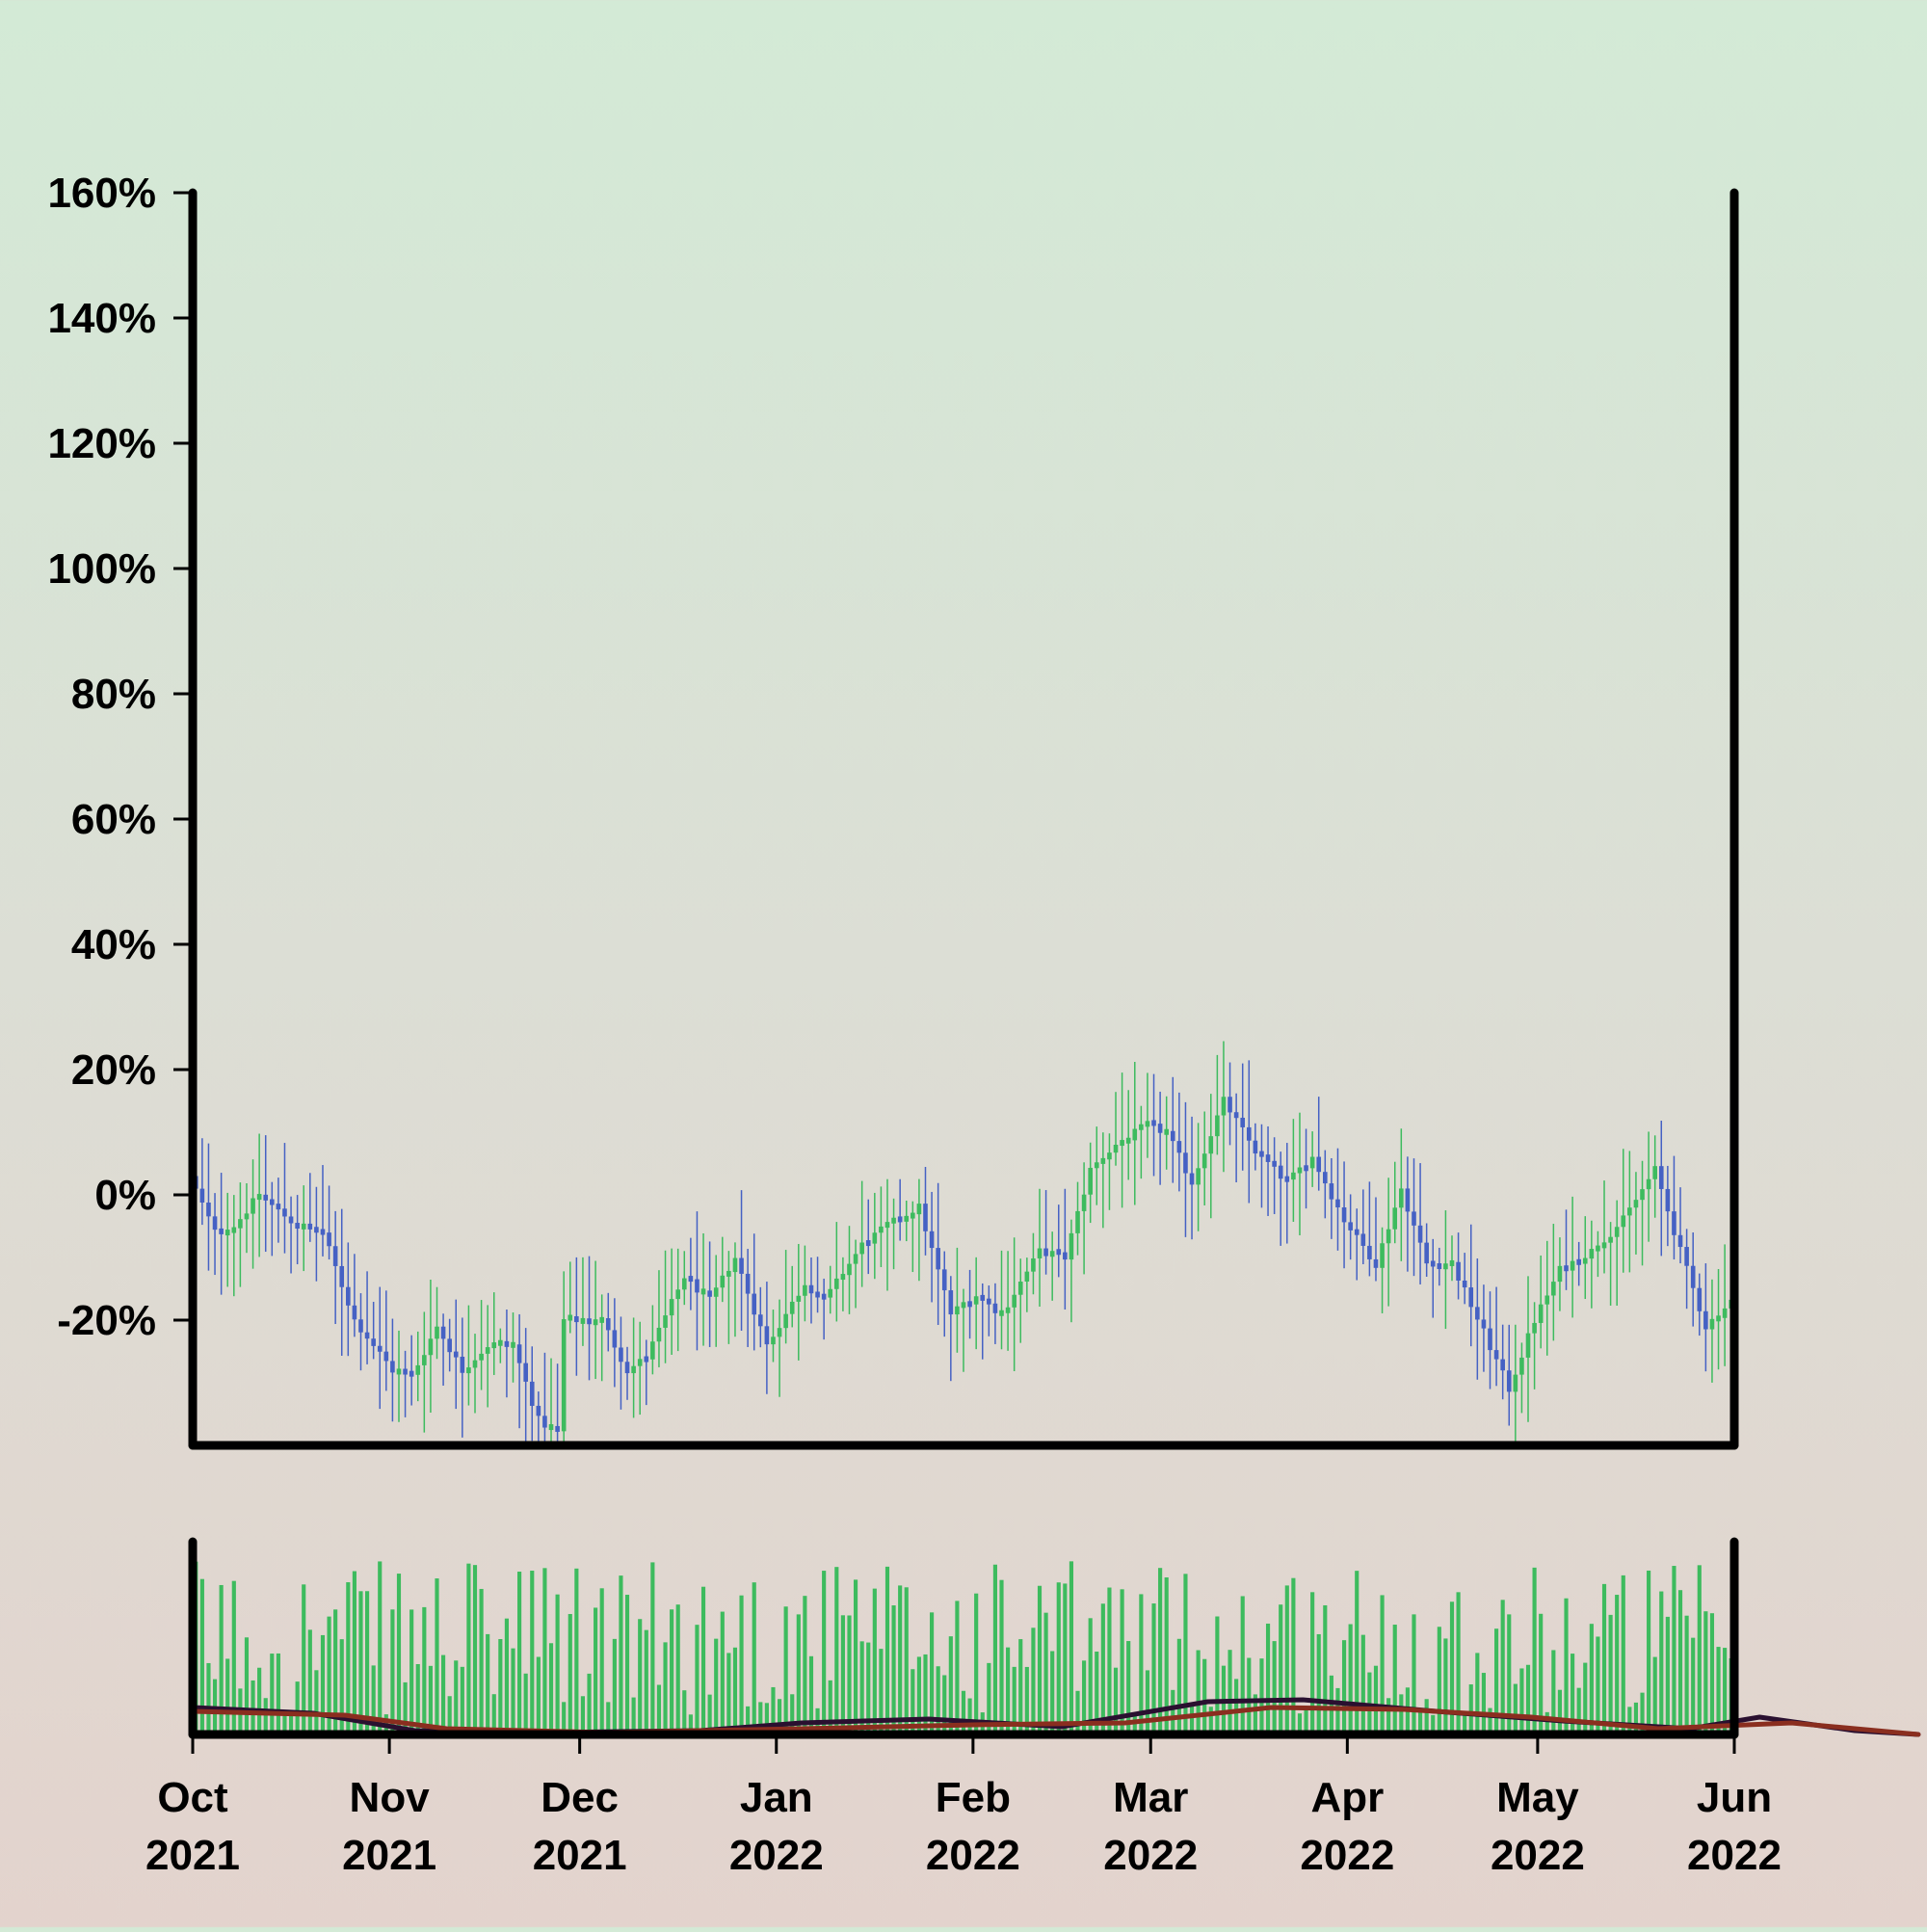  Describe the element at coordinates (125, 1195) in the screenshot. I see `y-tick-label: 0%` at that location.